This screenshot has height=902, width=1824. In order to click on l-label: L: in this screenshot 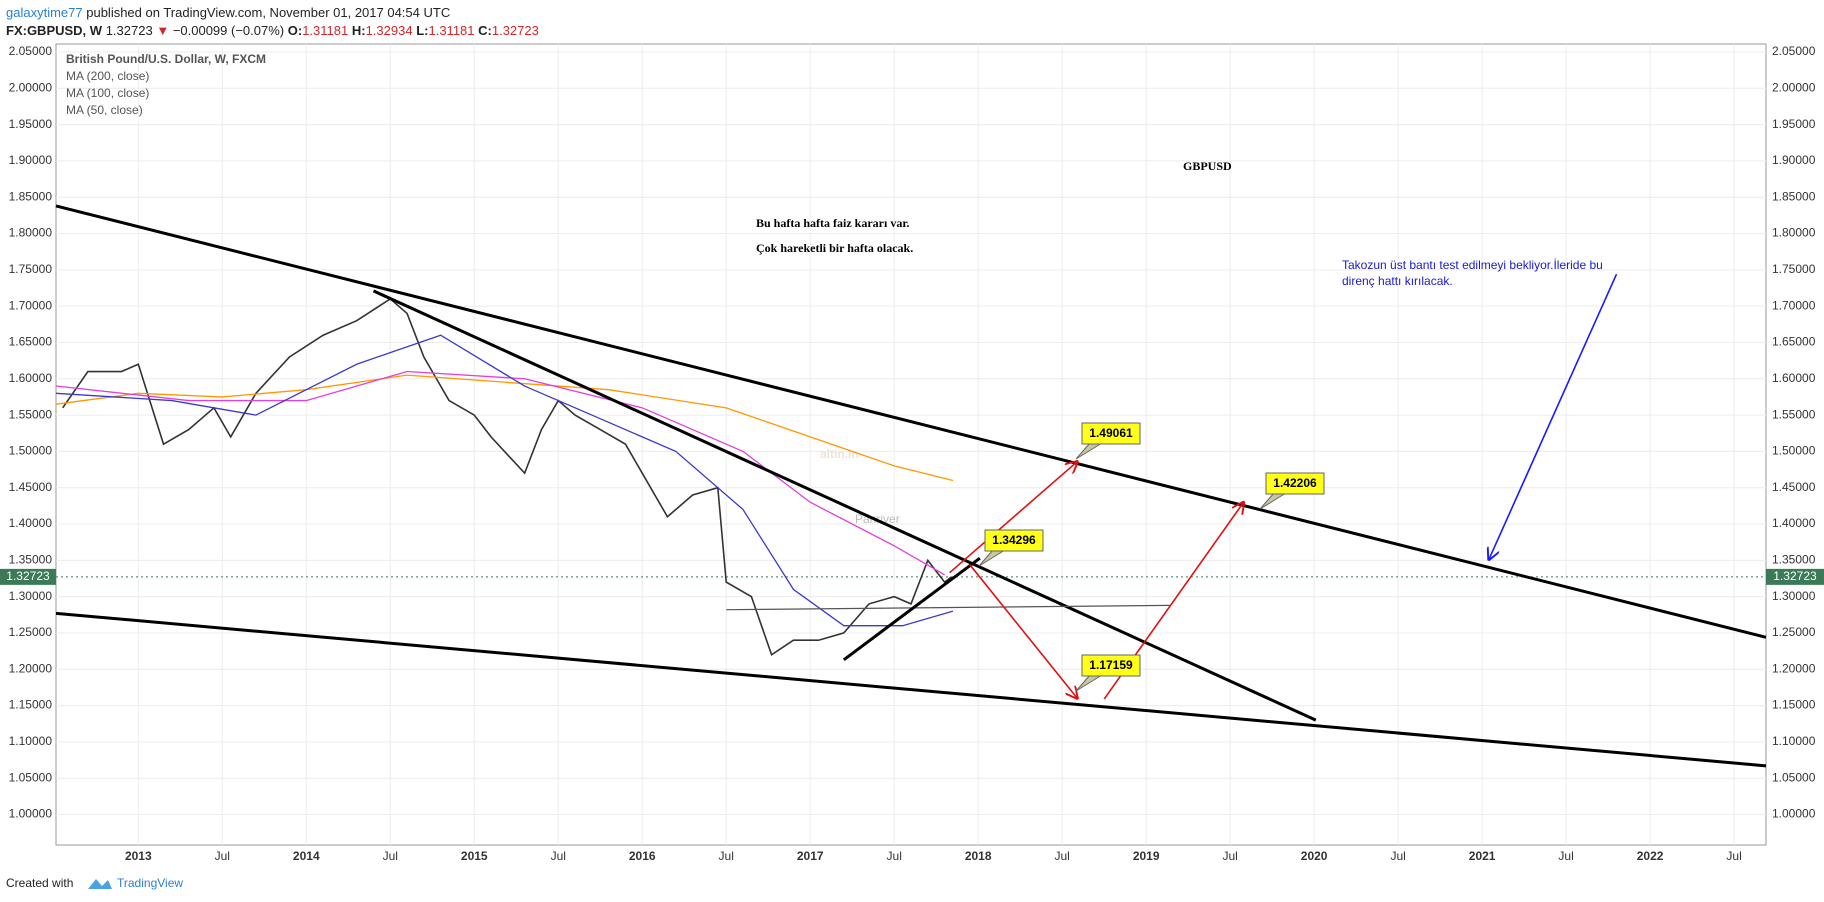, I will do `click(422, 30)`.